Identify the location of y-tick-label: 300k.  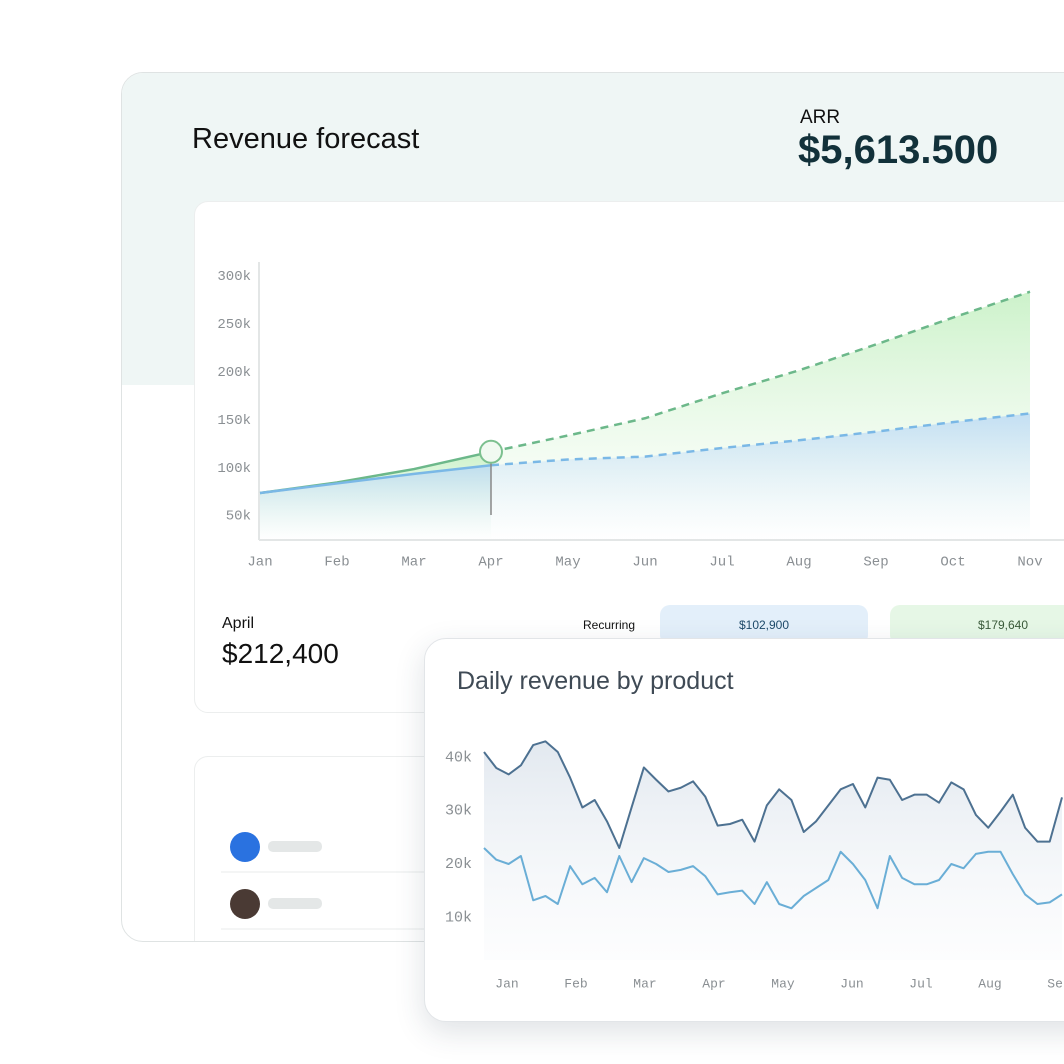
(234, 277).